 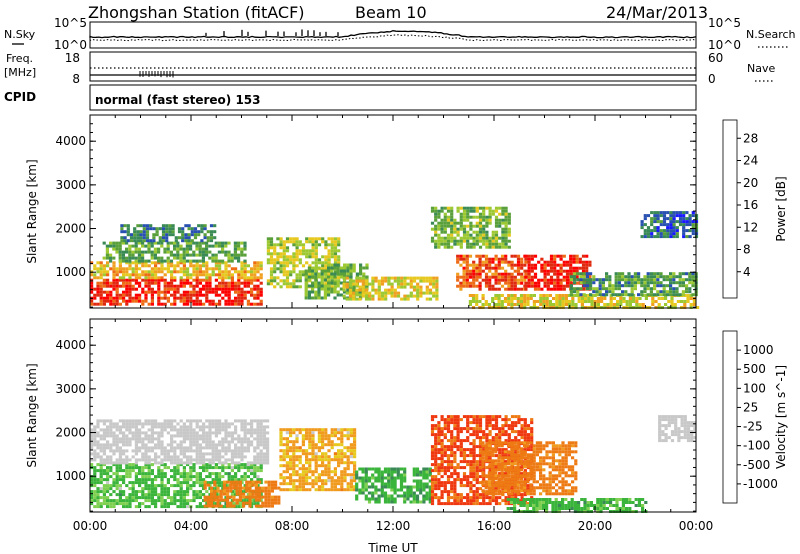 What do you see at coordinates (391, 12) in the screenshot?
I see `beam-label: Beam 10` at bounding box center [391, 12].